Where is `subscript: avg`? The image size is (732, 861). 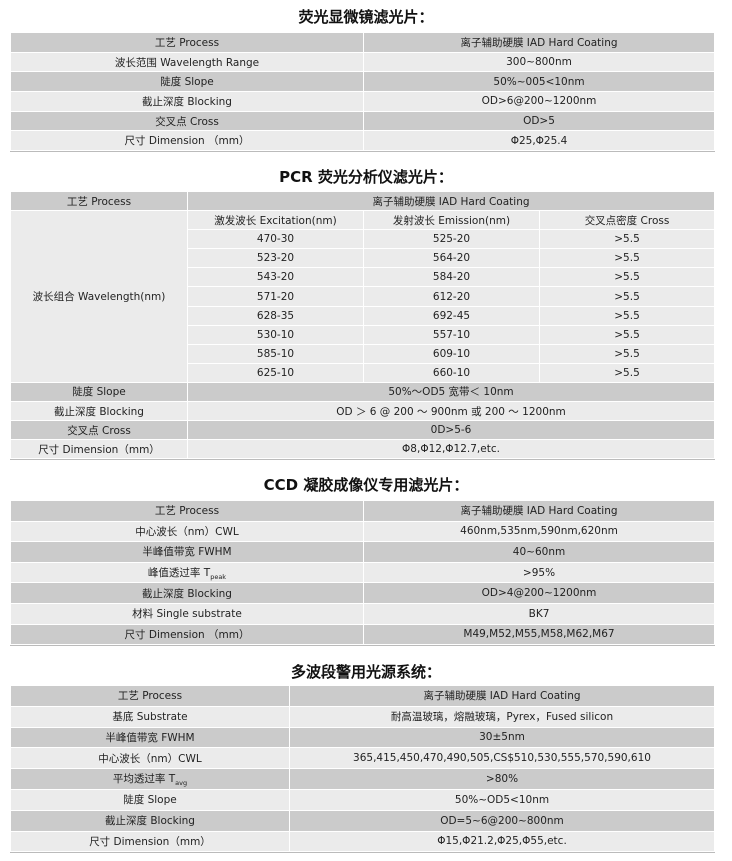 subscript: avg is located at coordinates (181, 783).